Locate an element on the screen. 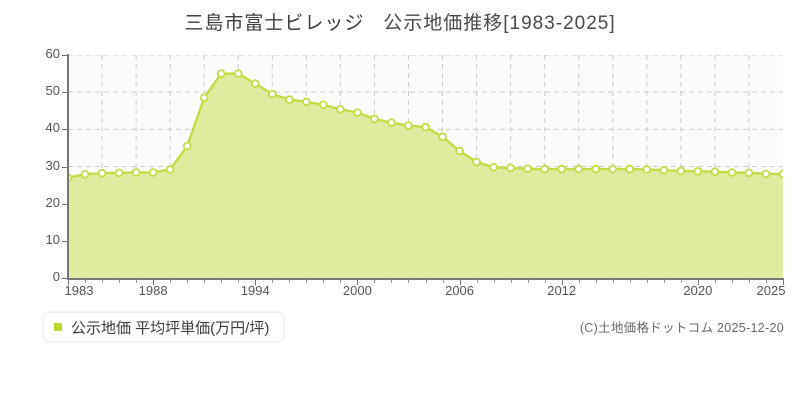 The height and width of the screenshot is (400, 800). x-axis-tick-label: 2000 is located at coordinates (357, 290).